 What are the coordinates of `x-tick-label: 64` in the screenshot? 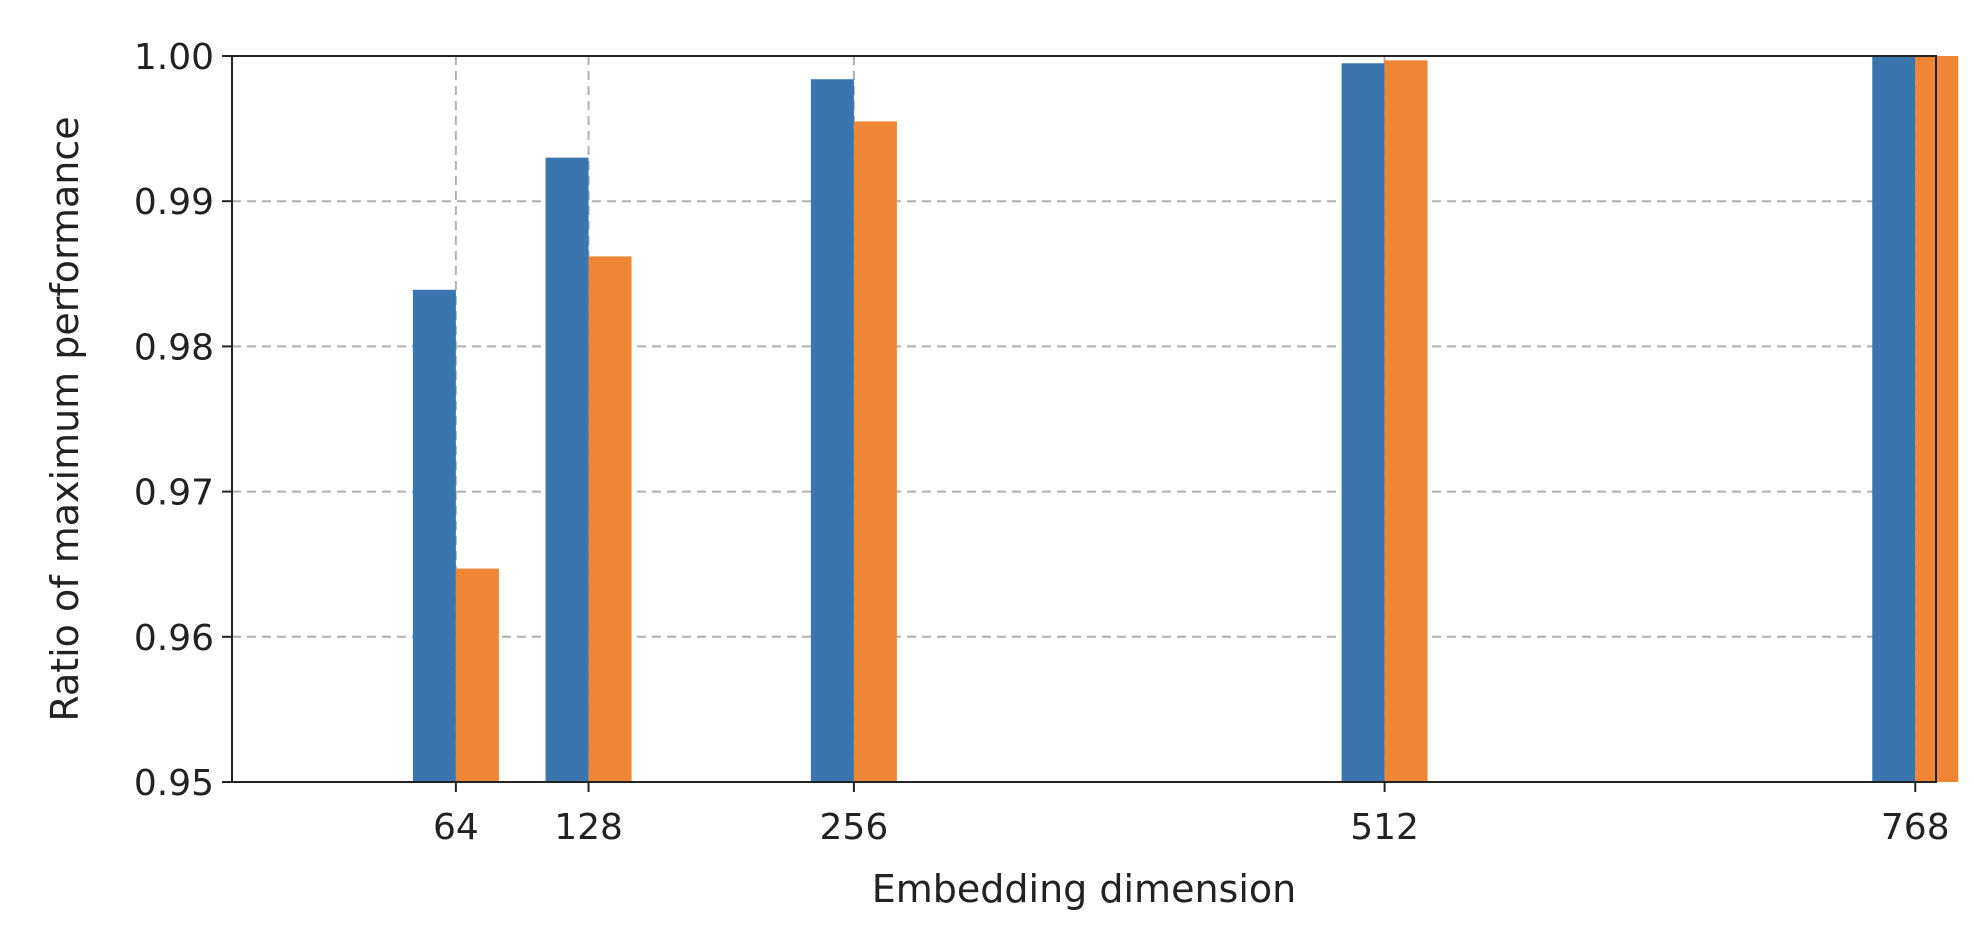 It's located at (456, 827).